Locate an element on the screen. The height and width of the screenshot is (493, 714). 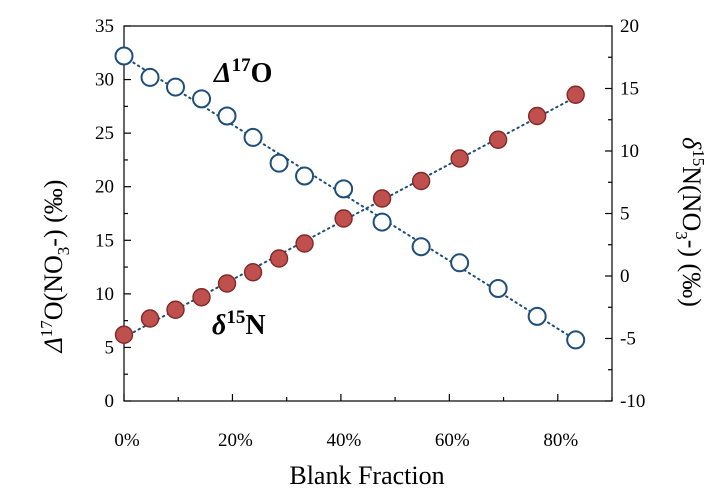
right-tick-label: 10 is located at coordinates (629, 151).